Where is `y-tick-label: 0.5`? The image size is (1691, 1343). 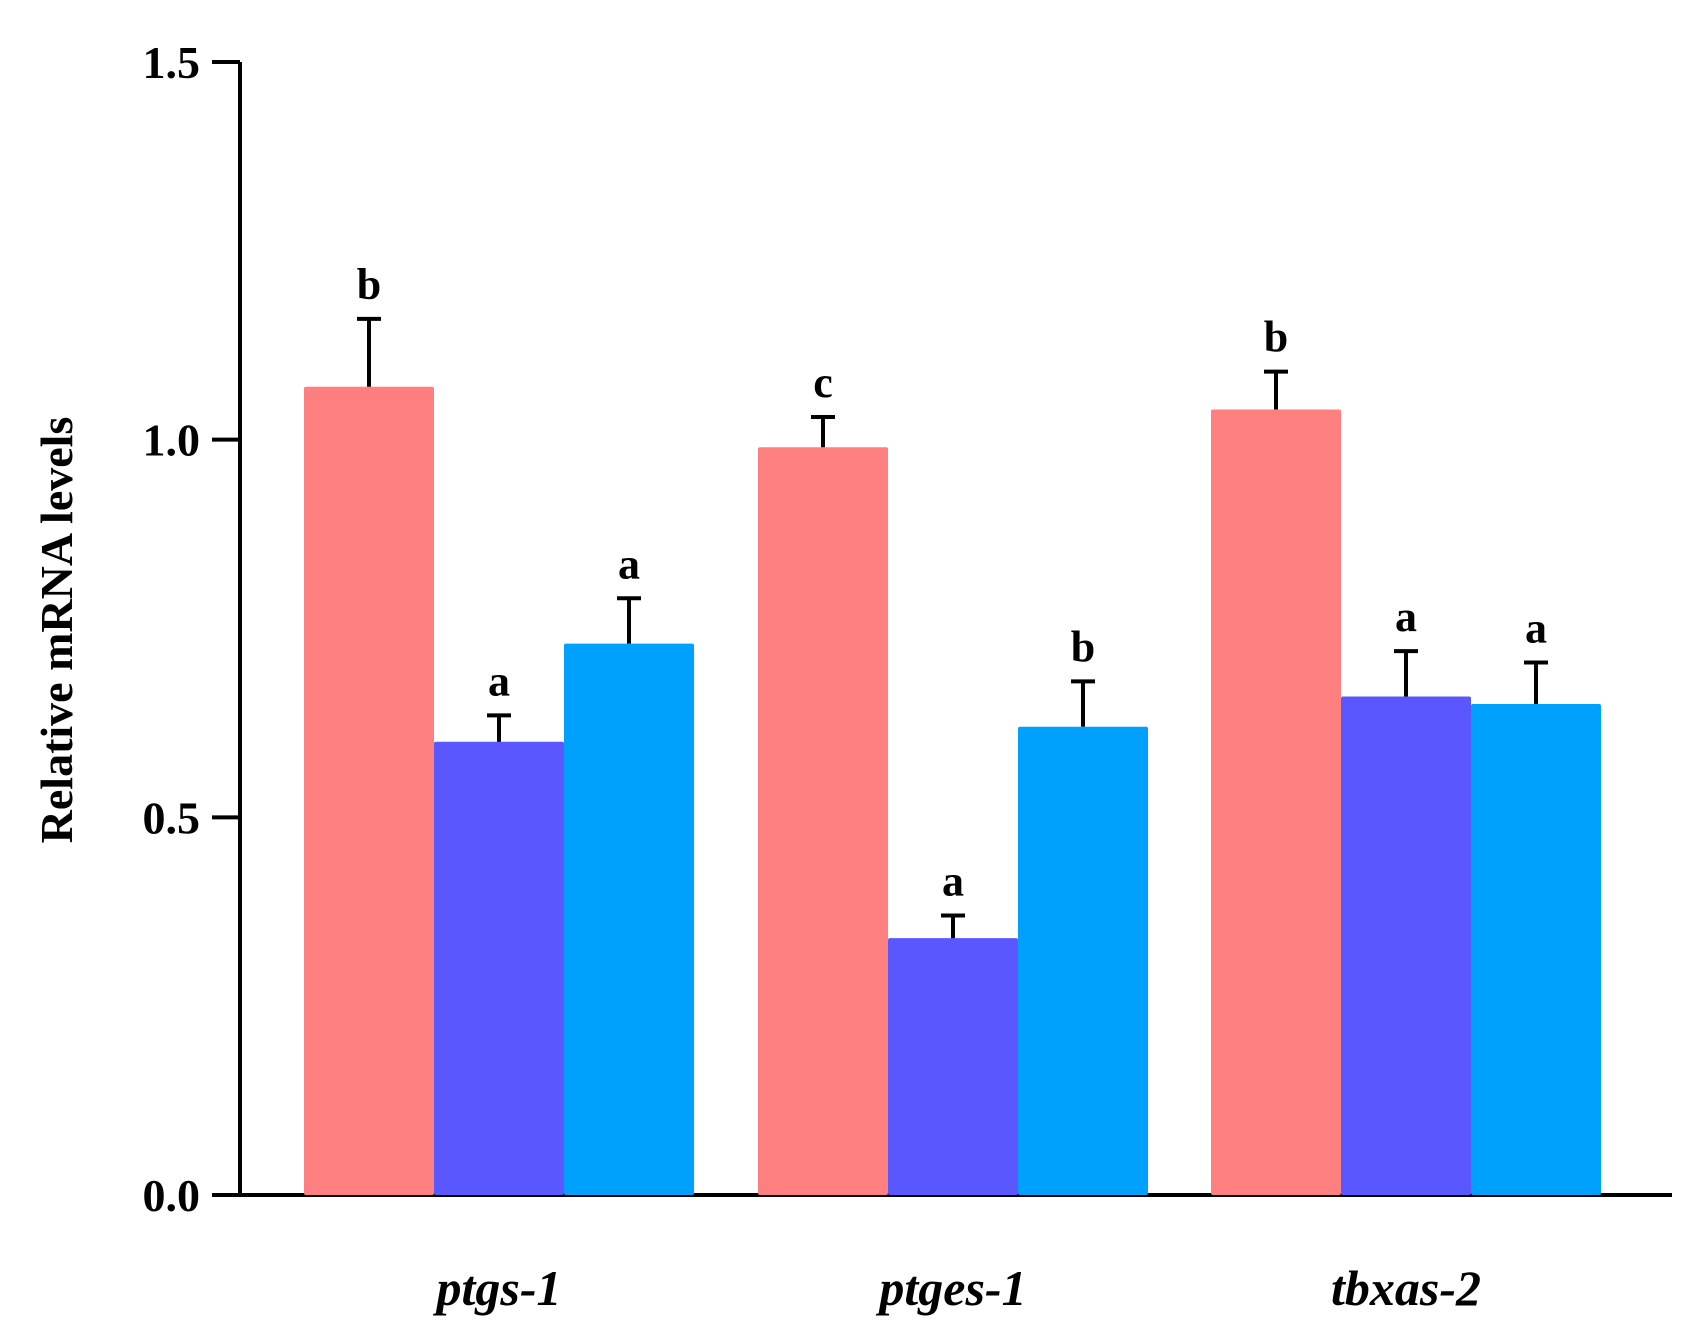
y-tick-label: 0.5 is located at coordinates (172, 817).